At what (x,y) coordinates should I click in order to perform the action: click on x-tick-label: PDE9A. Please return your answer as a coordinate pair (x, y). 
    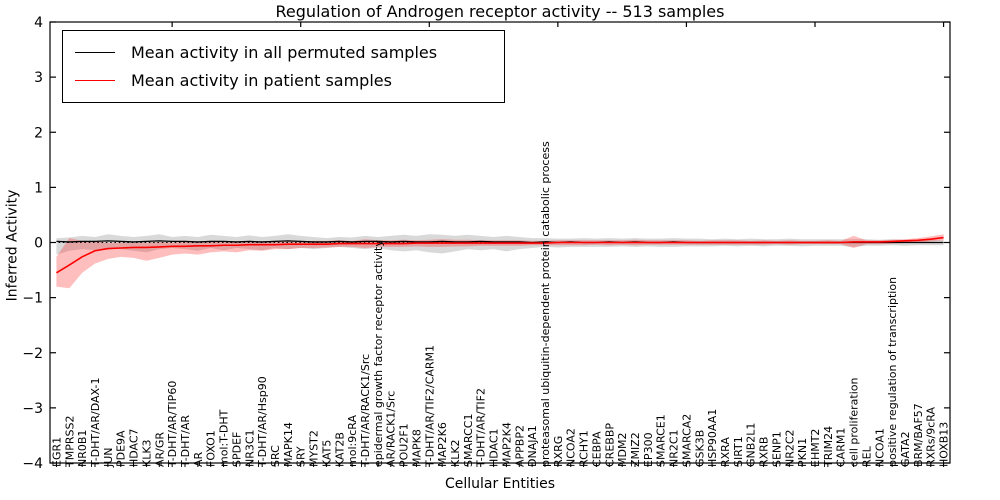
    Looking at the image, I should click on (121, 448).